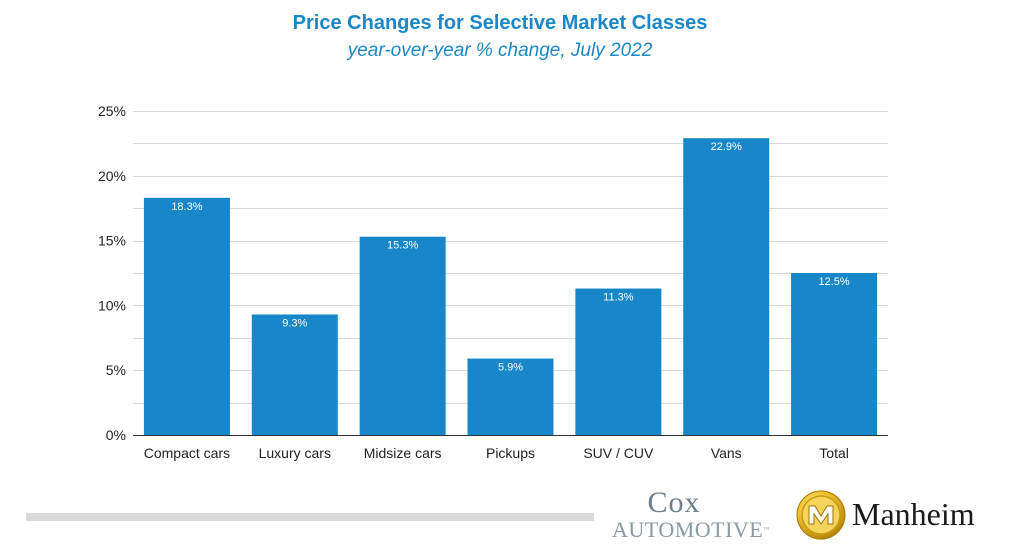 The width and height of the screenshot is (1024, 558). Describe the element at coordinates (112, 176) in the screenshot. I see `y-tick-label: 20%` at that location.